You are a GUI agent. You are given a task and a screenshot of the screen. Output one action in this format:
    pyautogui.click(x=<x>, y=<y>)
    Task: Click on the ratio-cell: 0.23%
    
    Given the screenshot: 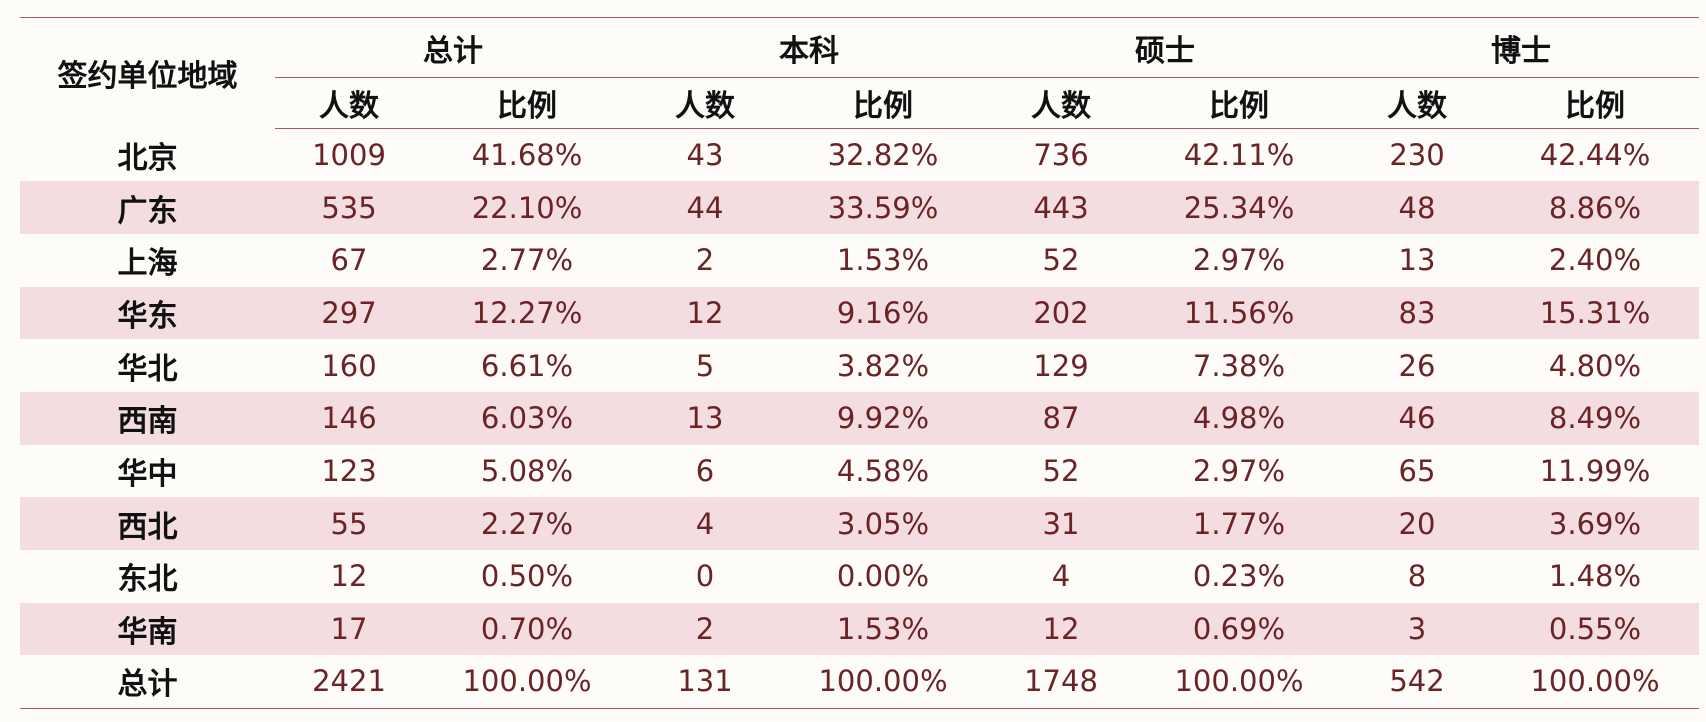 What is the action you would take?
    pyautogui.click(x=1239, y=576)
    